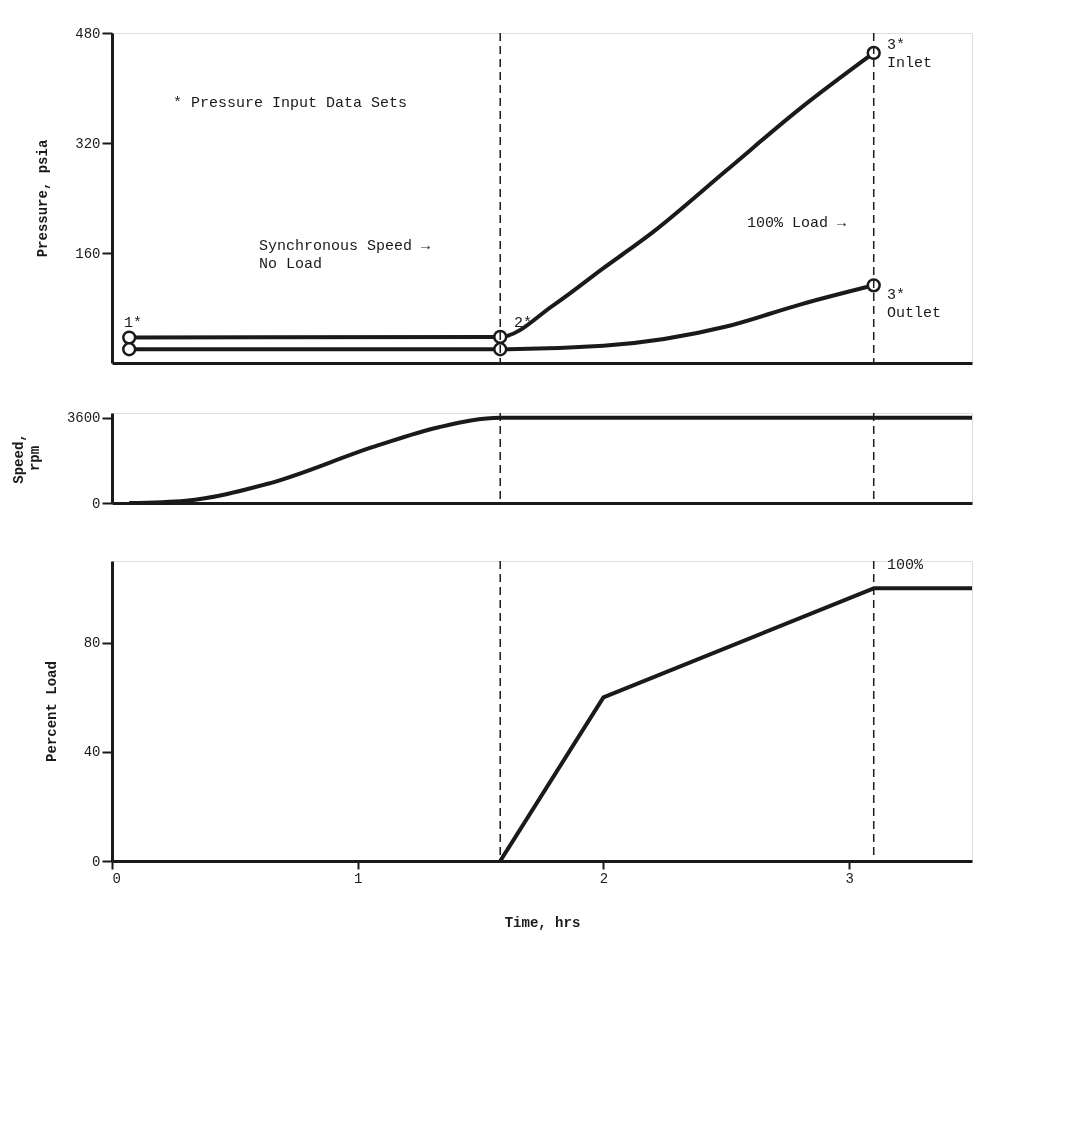 This screenshot has width=1065, height=1134. Describe the element at coordinates (26, 458) in the screenshot. I see `y-axis-title: Speed, rpm` at that location.